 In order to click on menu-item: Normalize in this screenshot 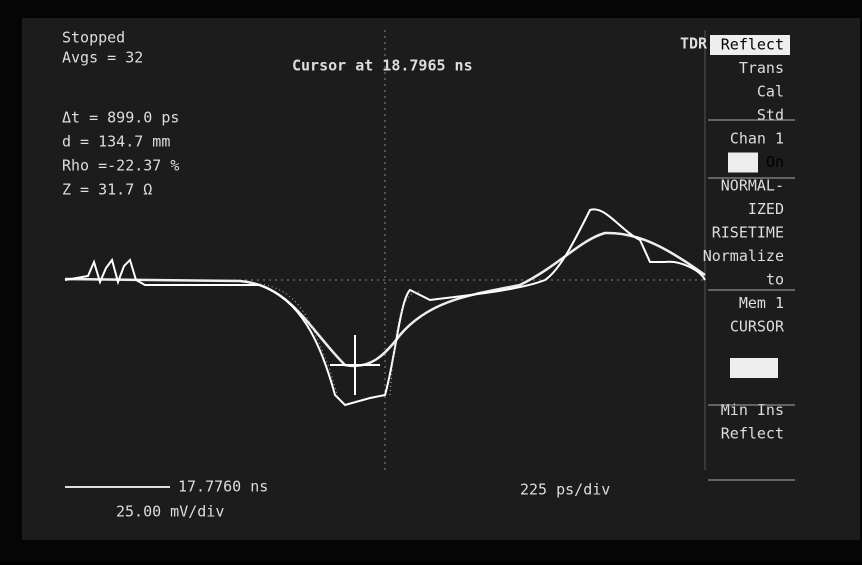, I will do `click(743, 256)`.